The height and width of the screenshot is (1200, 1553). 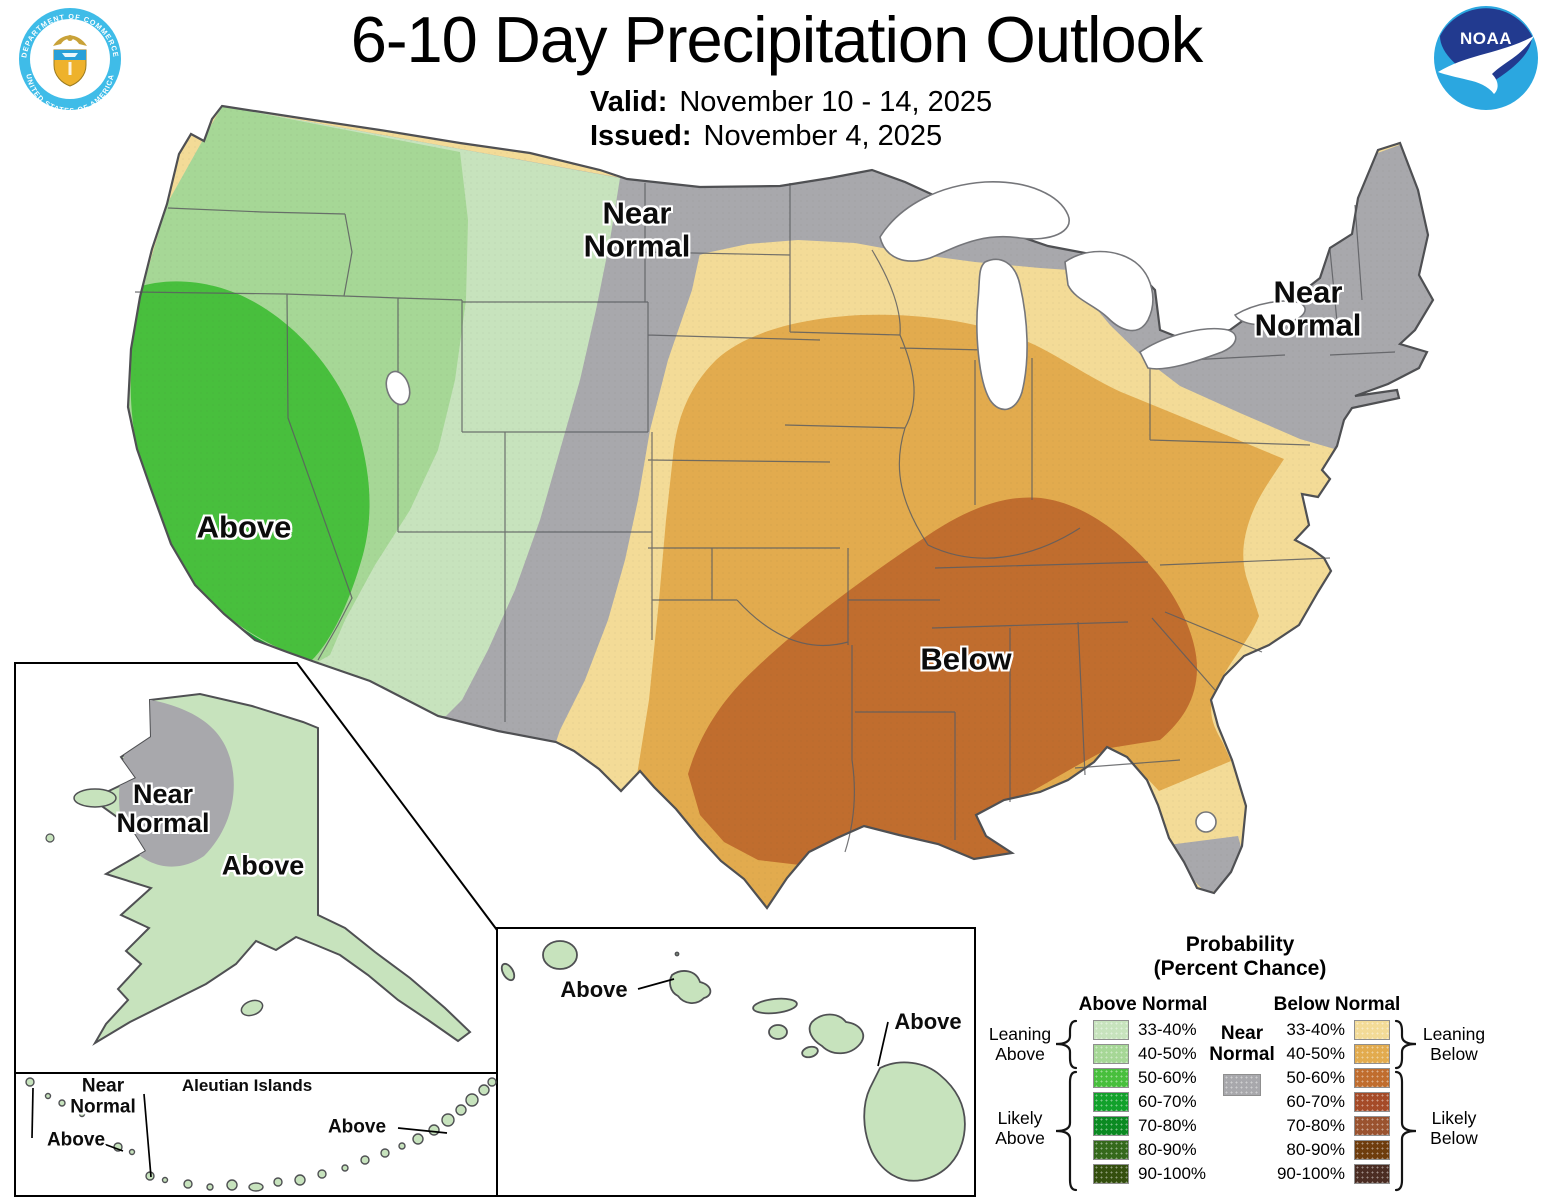 I want to click on legend-row: 60-70%, so click(x=1149, y=1102).